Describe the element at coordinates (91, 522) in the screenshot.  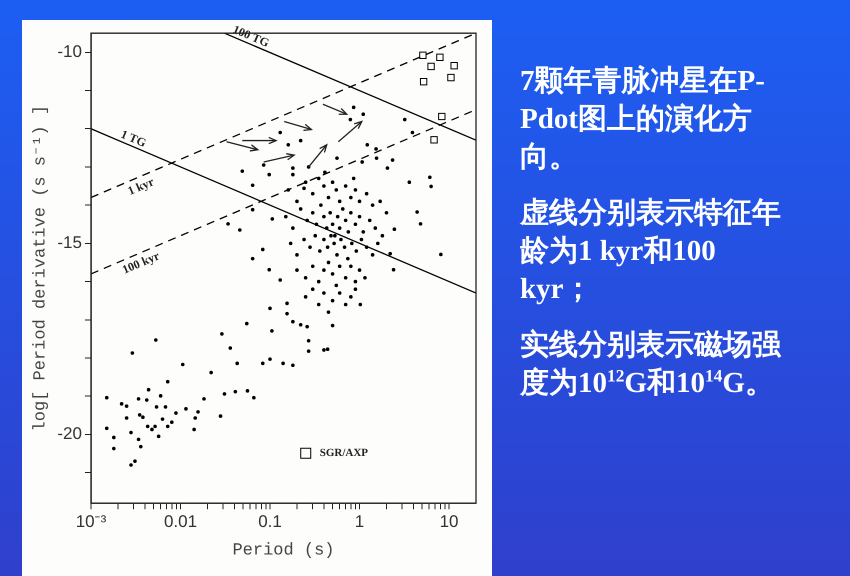
I see `x-tick-label: 10⁻³` at that location.